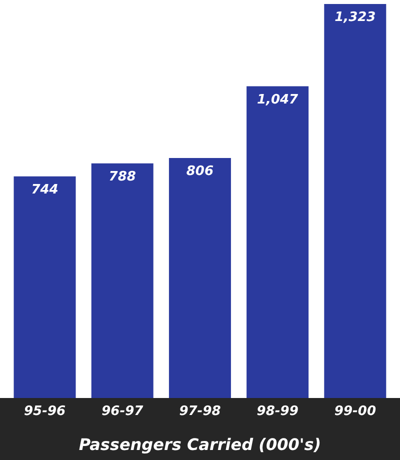 The height and width of the screenshot is (460, 400). I want to click on data-label: 744, so click(44, 190).